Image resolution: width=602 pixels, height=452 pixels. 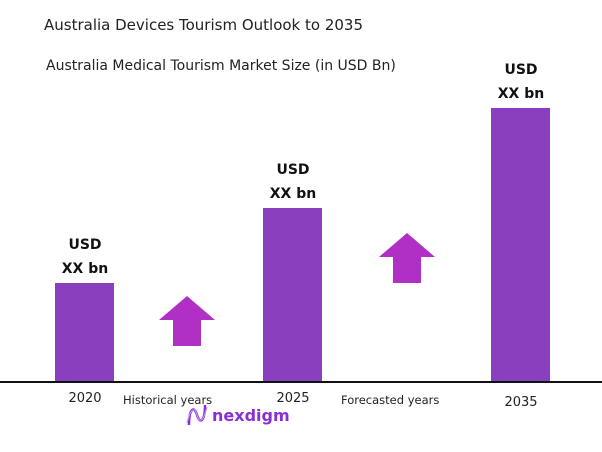 What do you see at coordinates (301, 382) in the screenshot?
I see `x-axis-line` at bounding box center [301, 382].